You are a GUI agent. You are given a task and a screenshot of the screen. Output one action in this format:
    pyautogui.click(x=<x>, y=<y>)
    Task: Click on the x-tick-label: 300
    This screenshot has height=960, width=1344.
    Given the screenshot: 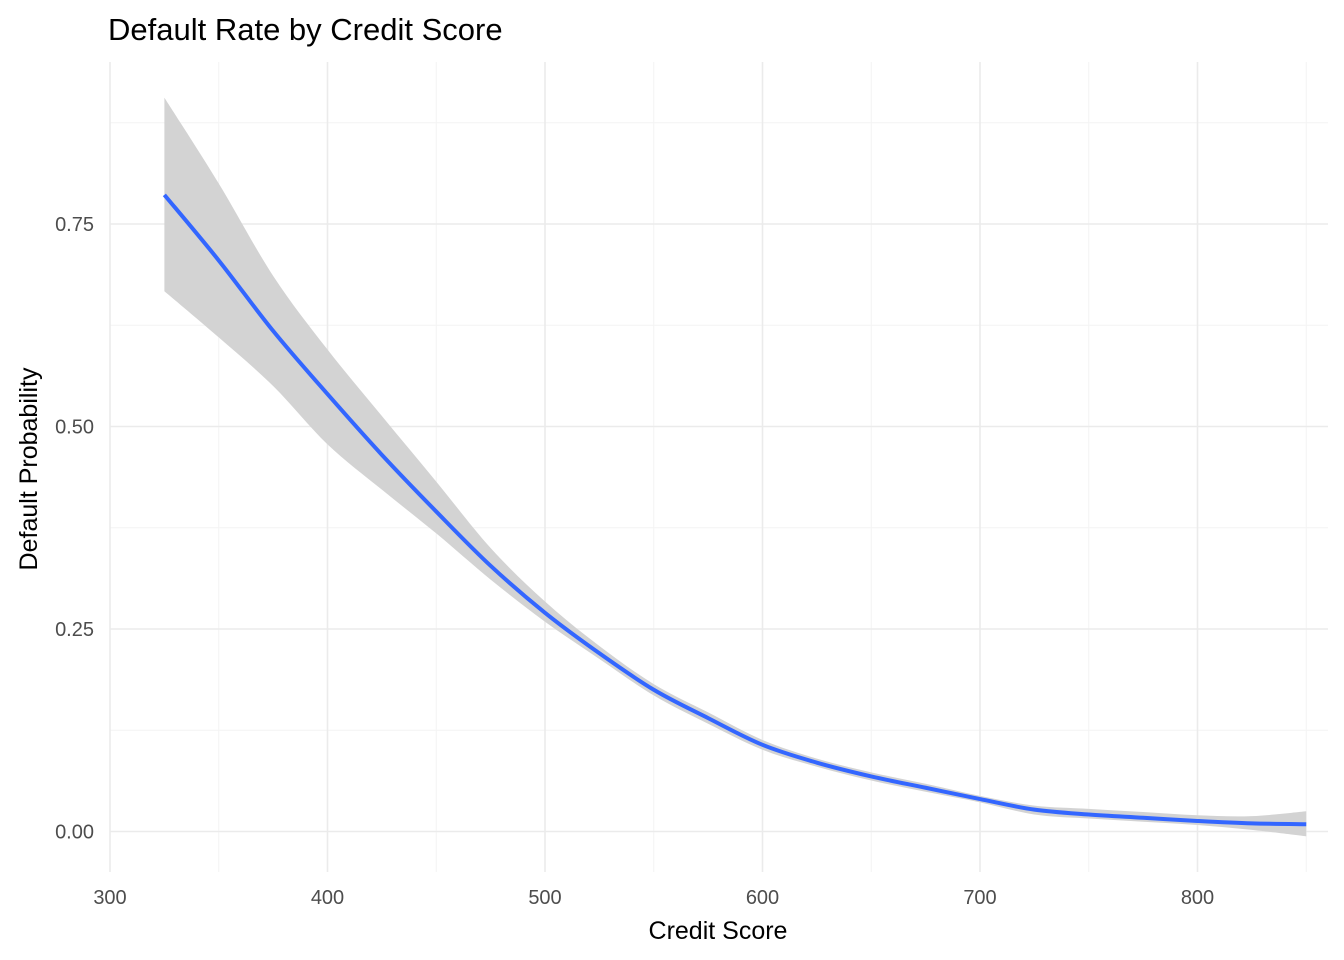 What is the action you would take?
    pyautogui.click(x=109, y=898)
    